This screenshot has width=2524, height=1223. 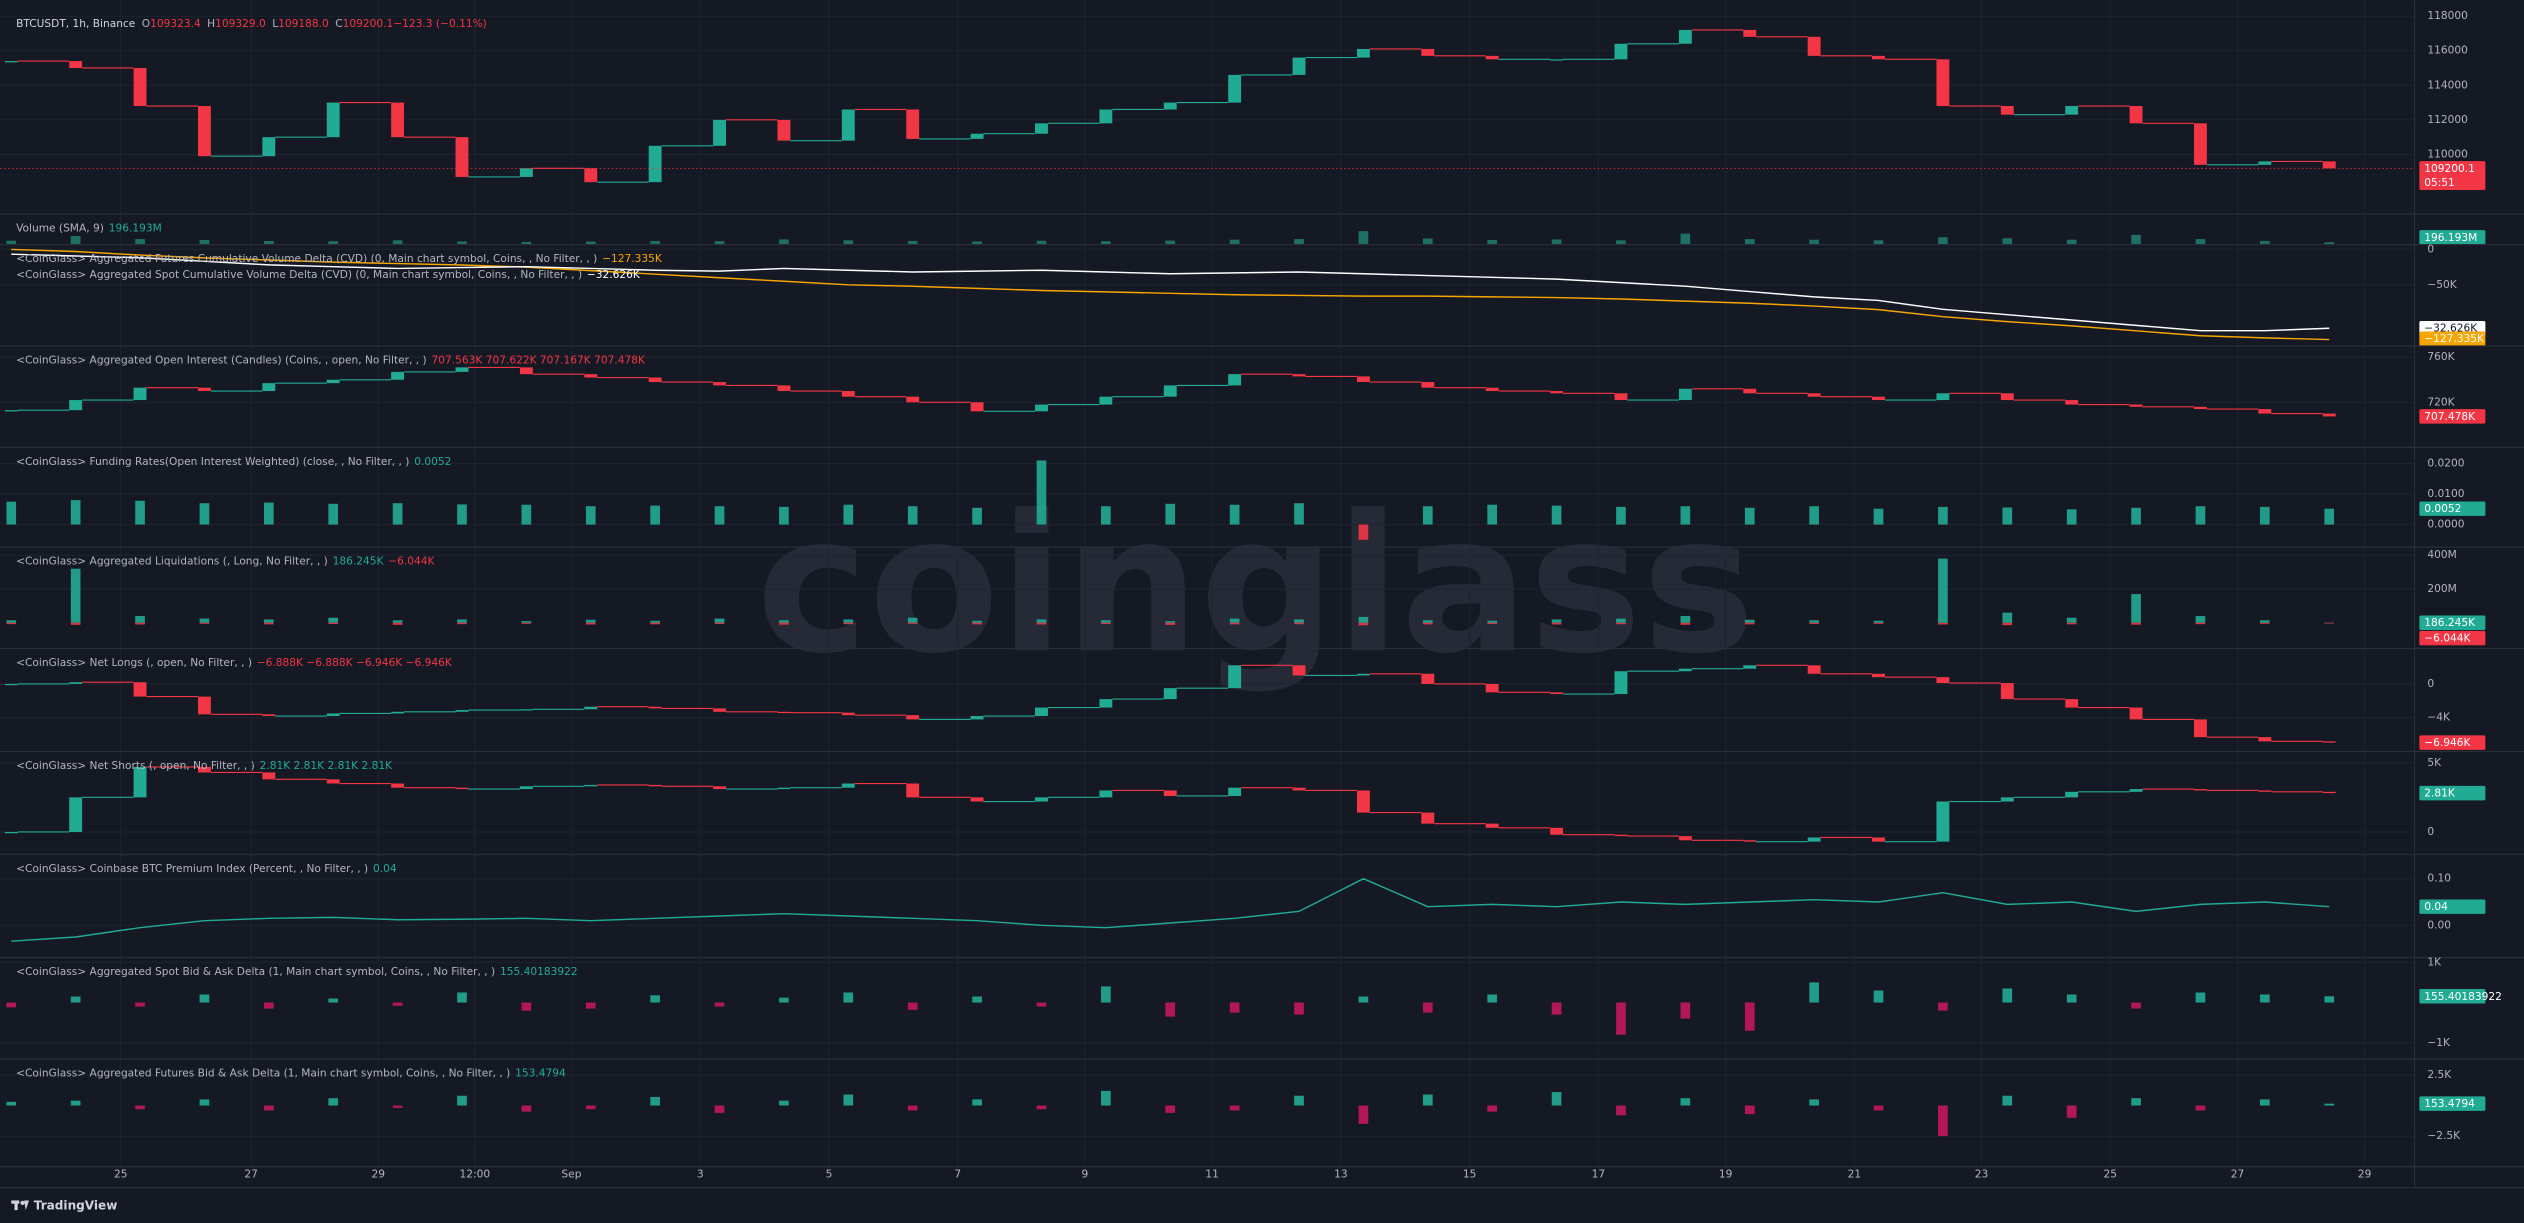 What do you see at coordinates (440, 23) in the screenshot?
I see `ohlc-value: −123.3 (−0.11%)` at bounding box center [440, 23].